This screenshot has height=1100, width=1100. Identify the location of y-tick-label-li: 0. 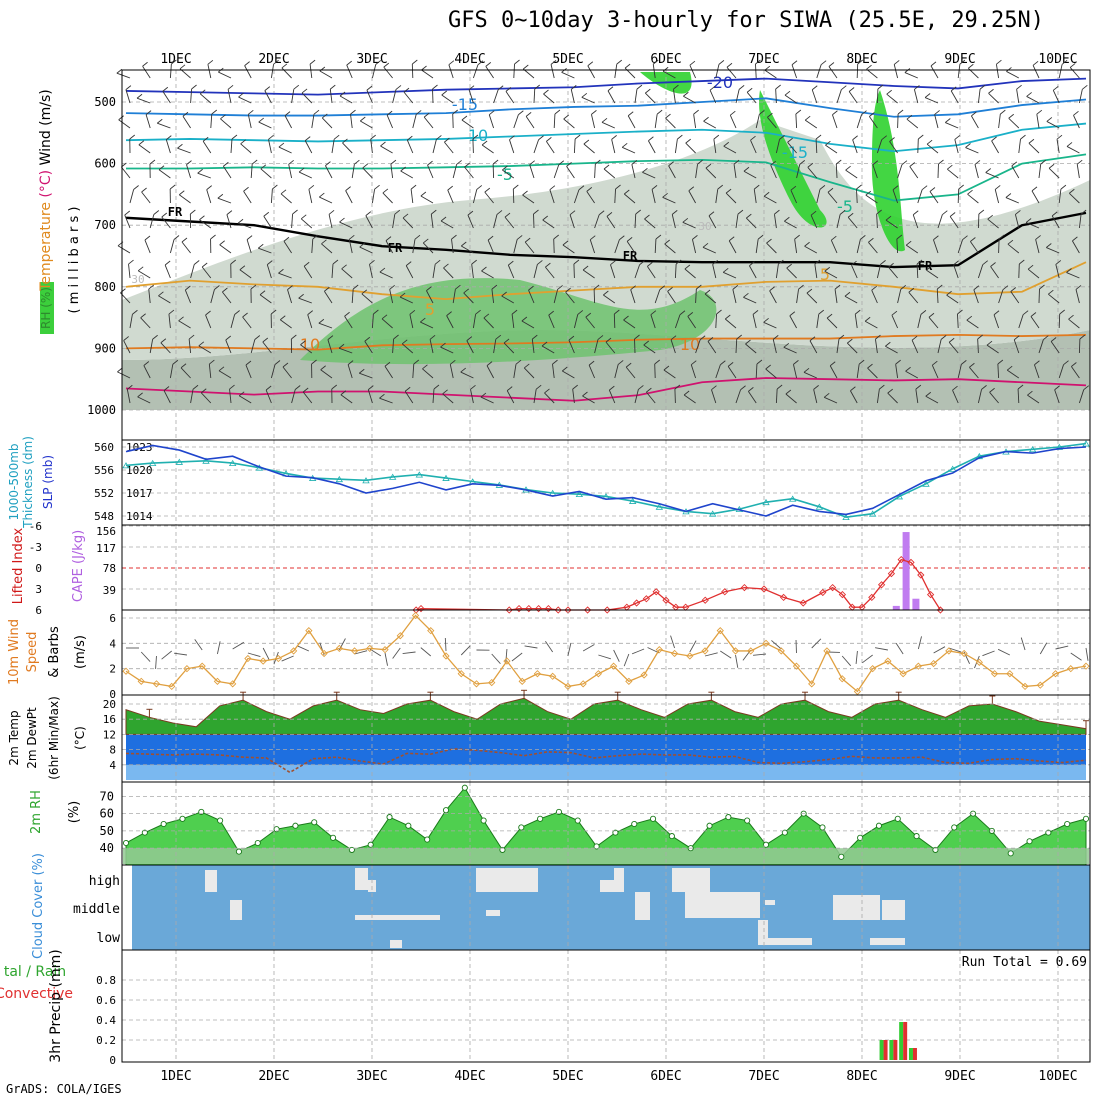
(38, 568).